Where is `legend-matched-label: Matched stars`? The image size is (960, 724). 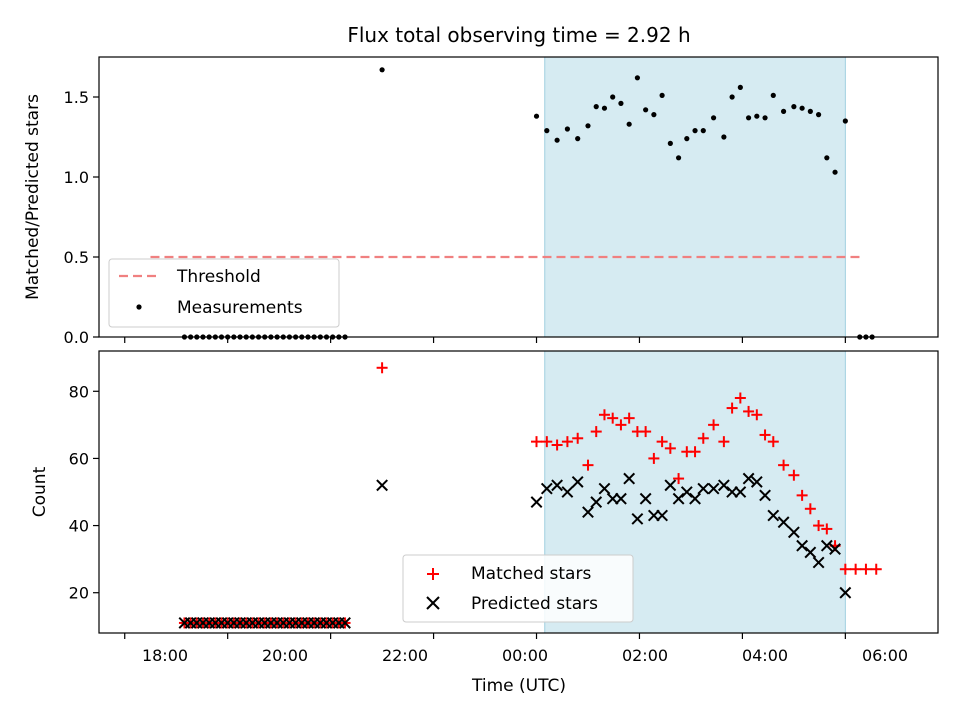
legend-matched-label: Matched stars is located at coordinates (531, 574).